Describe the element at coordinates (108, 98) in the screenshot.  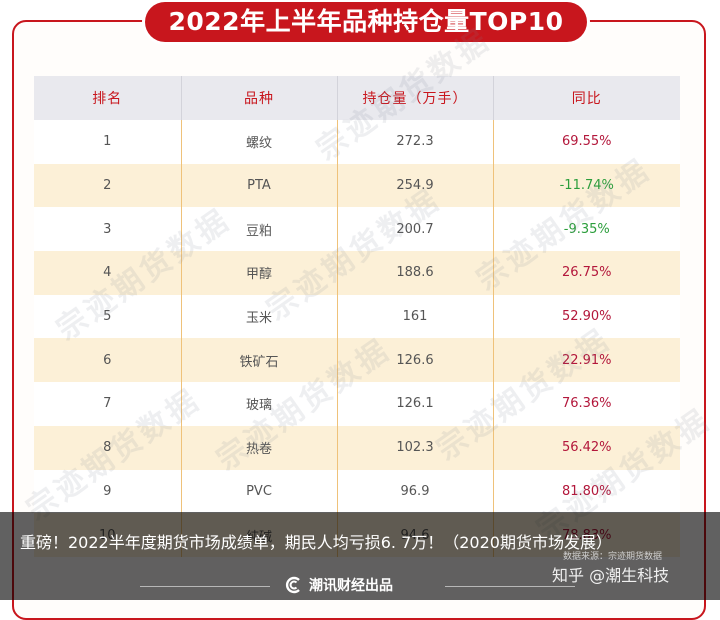
I see `header-rank: 排名` at that location.